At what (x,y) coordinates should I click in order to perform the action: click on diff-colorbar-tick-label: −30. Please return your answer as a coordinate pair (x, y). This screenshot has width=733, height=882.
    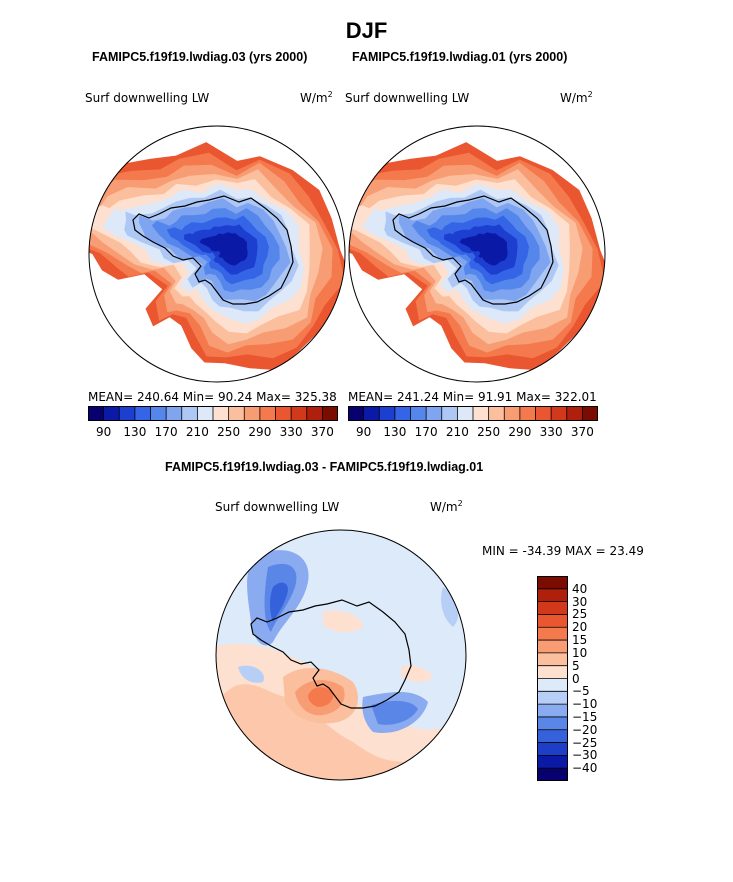
    Looking at the image, I should click on (585, 755).